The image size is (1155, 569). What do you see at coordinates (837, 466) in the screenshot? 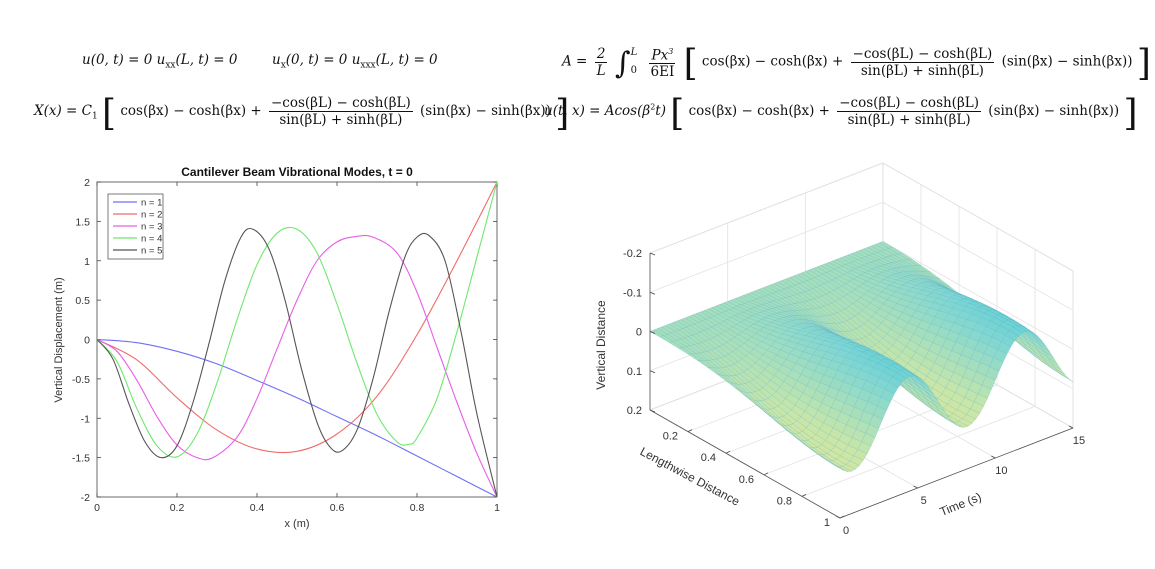
I see `surface-patch` at bounding box center [837, 466].